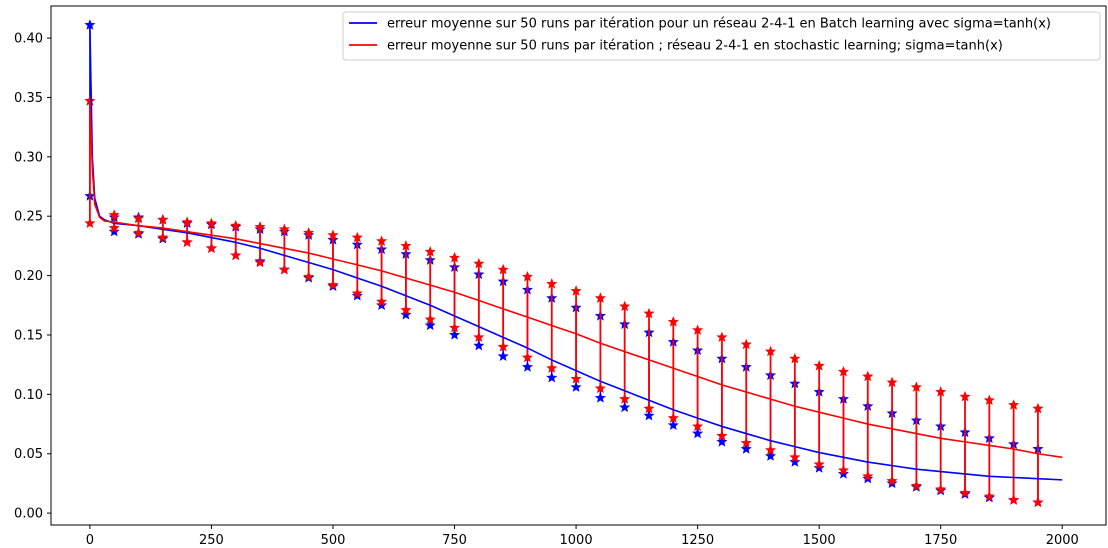 Image resolution: width=1108 pixels, height=548 pixels. Describe the element at coordinates (940, 540) in the screenshot. I see `x-tick-label-7: 1750` at that location.